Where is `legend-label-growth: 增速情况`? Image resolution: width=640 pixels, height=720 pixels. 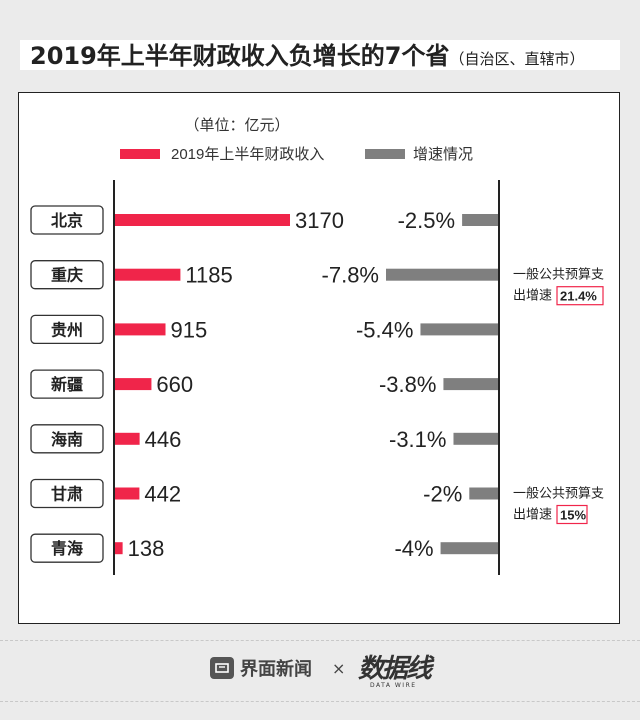 legend-label-growth: 增速情况 is located at coordinates (443, 154).